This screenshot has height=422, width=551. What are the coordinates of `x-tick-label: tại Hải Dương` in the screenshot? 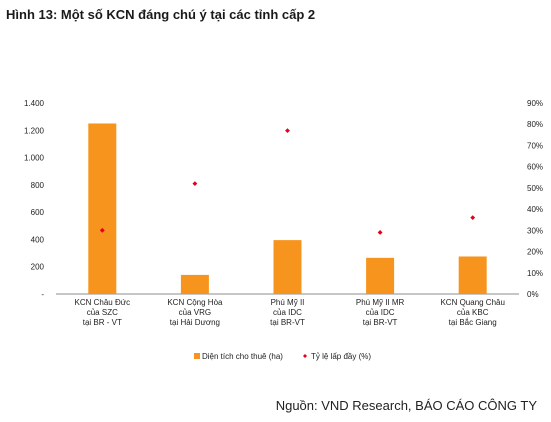 It's located at (195, 322).